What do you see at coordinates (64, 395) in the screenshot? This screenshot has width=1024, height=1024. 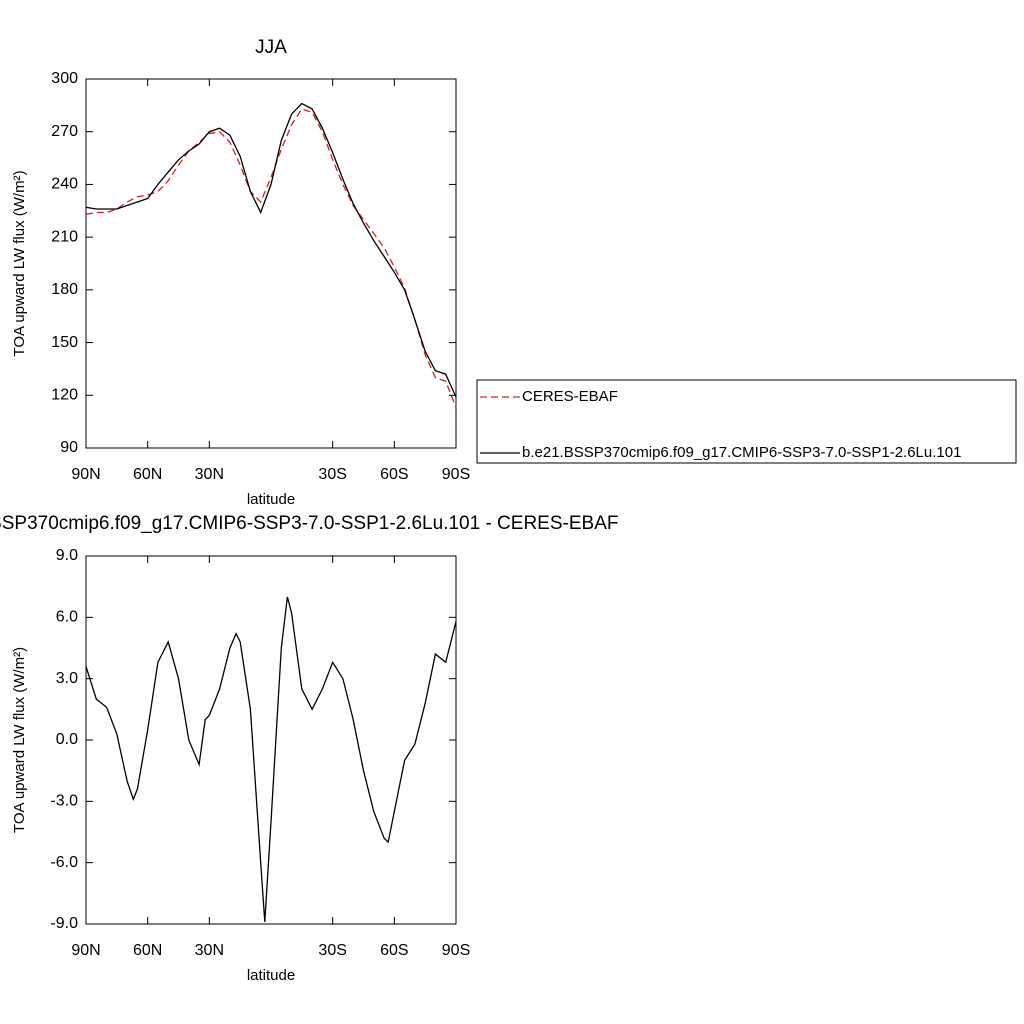 I see `y-tick-label: 120` at bounding box center [64, 395].